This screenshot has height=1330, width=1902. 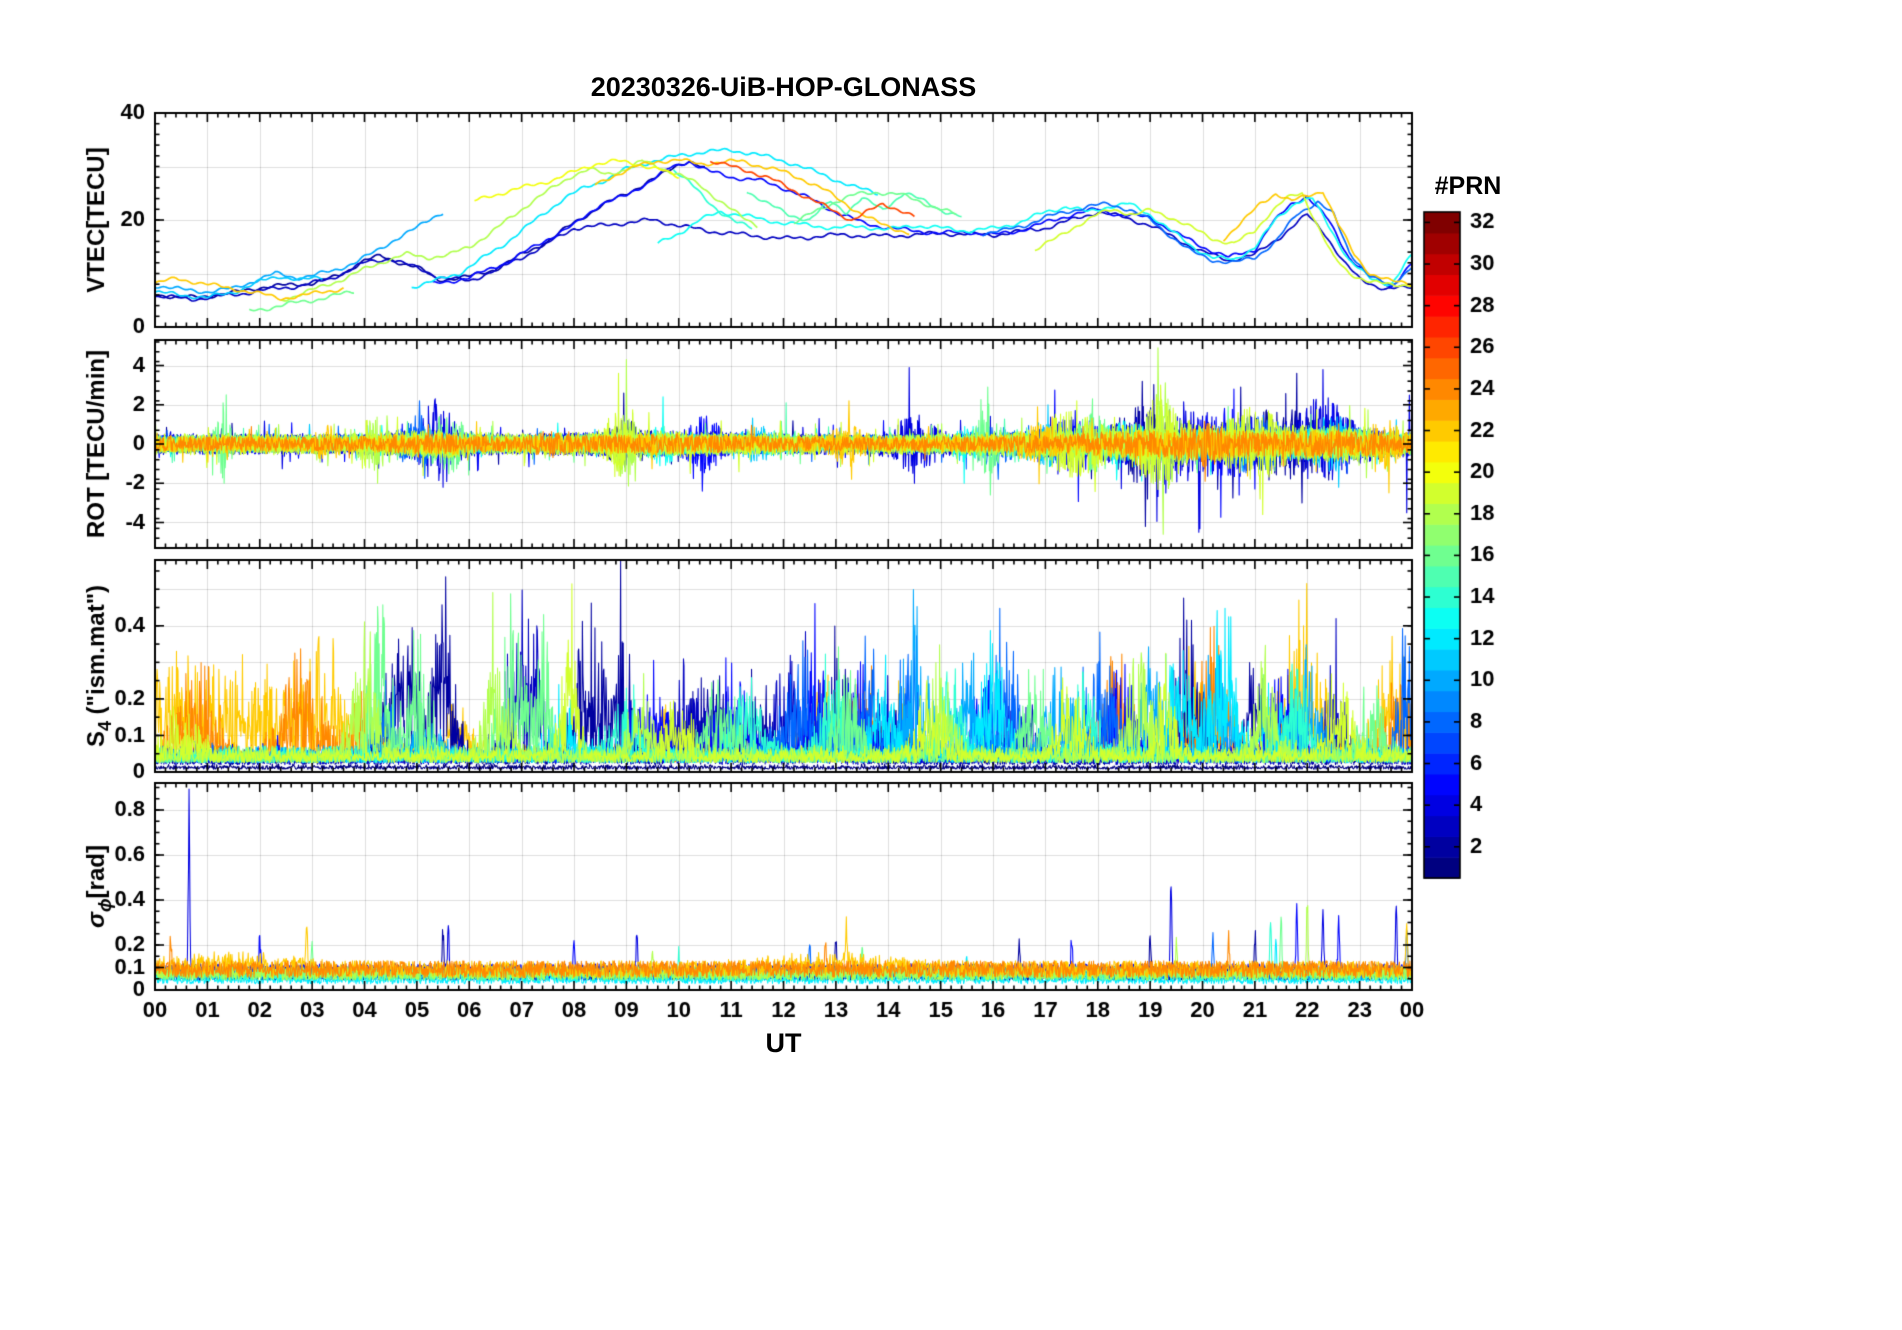 I want to click on chart-title: 20230326-UiB-HOP-GLONASS, so click(x=783, y=87).